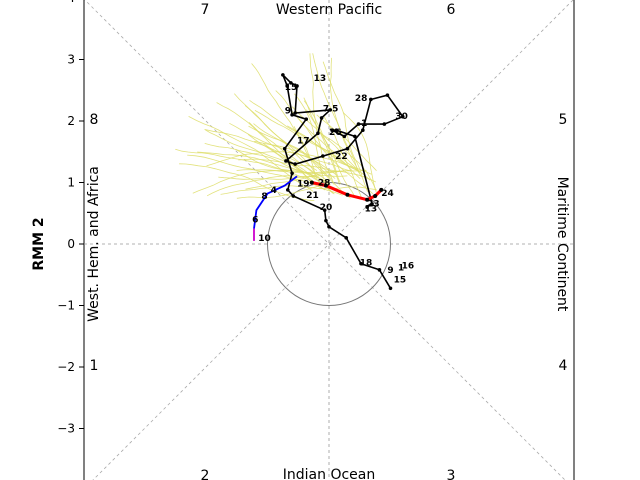 The image size is (640, 480). What do you see at coordinates (361, 99) in the screenshot?
I see `observed-day-label: 28` at bounding box center [361, 99].